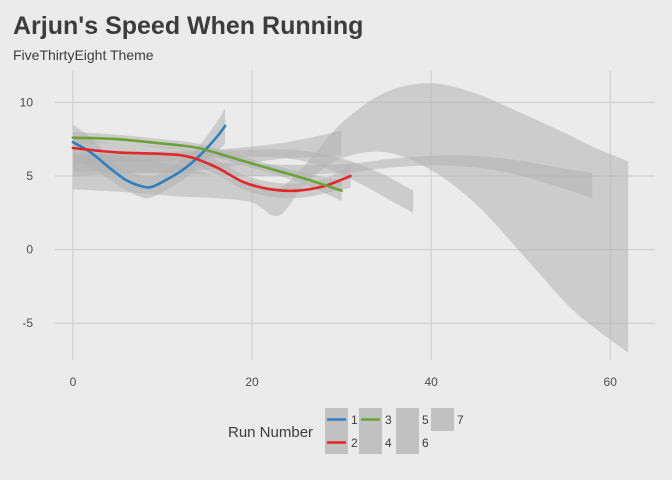  Describe the element at coordinates (354, 443) in the screenshot. I see `legend-label-2: 2` at that location.